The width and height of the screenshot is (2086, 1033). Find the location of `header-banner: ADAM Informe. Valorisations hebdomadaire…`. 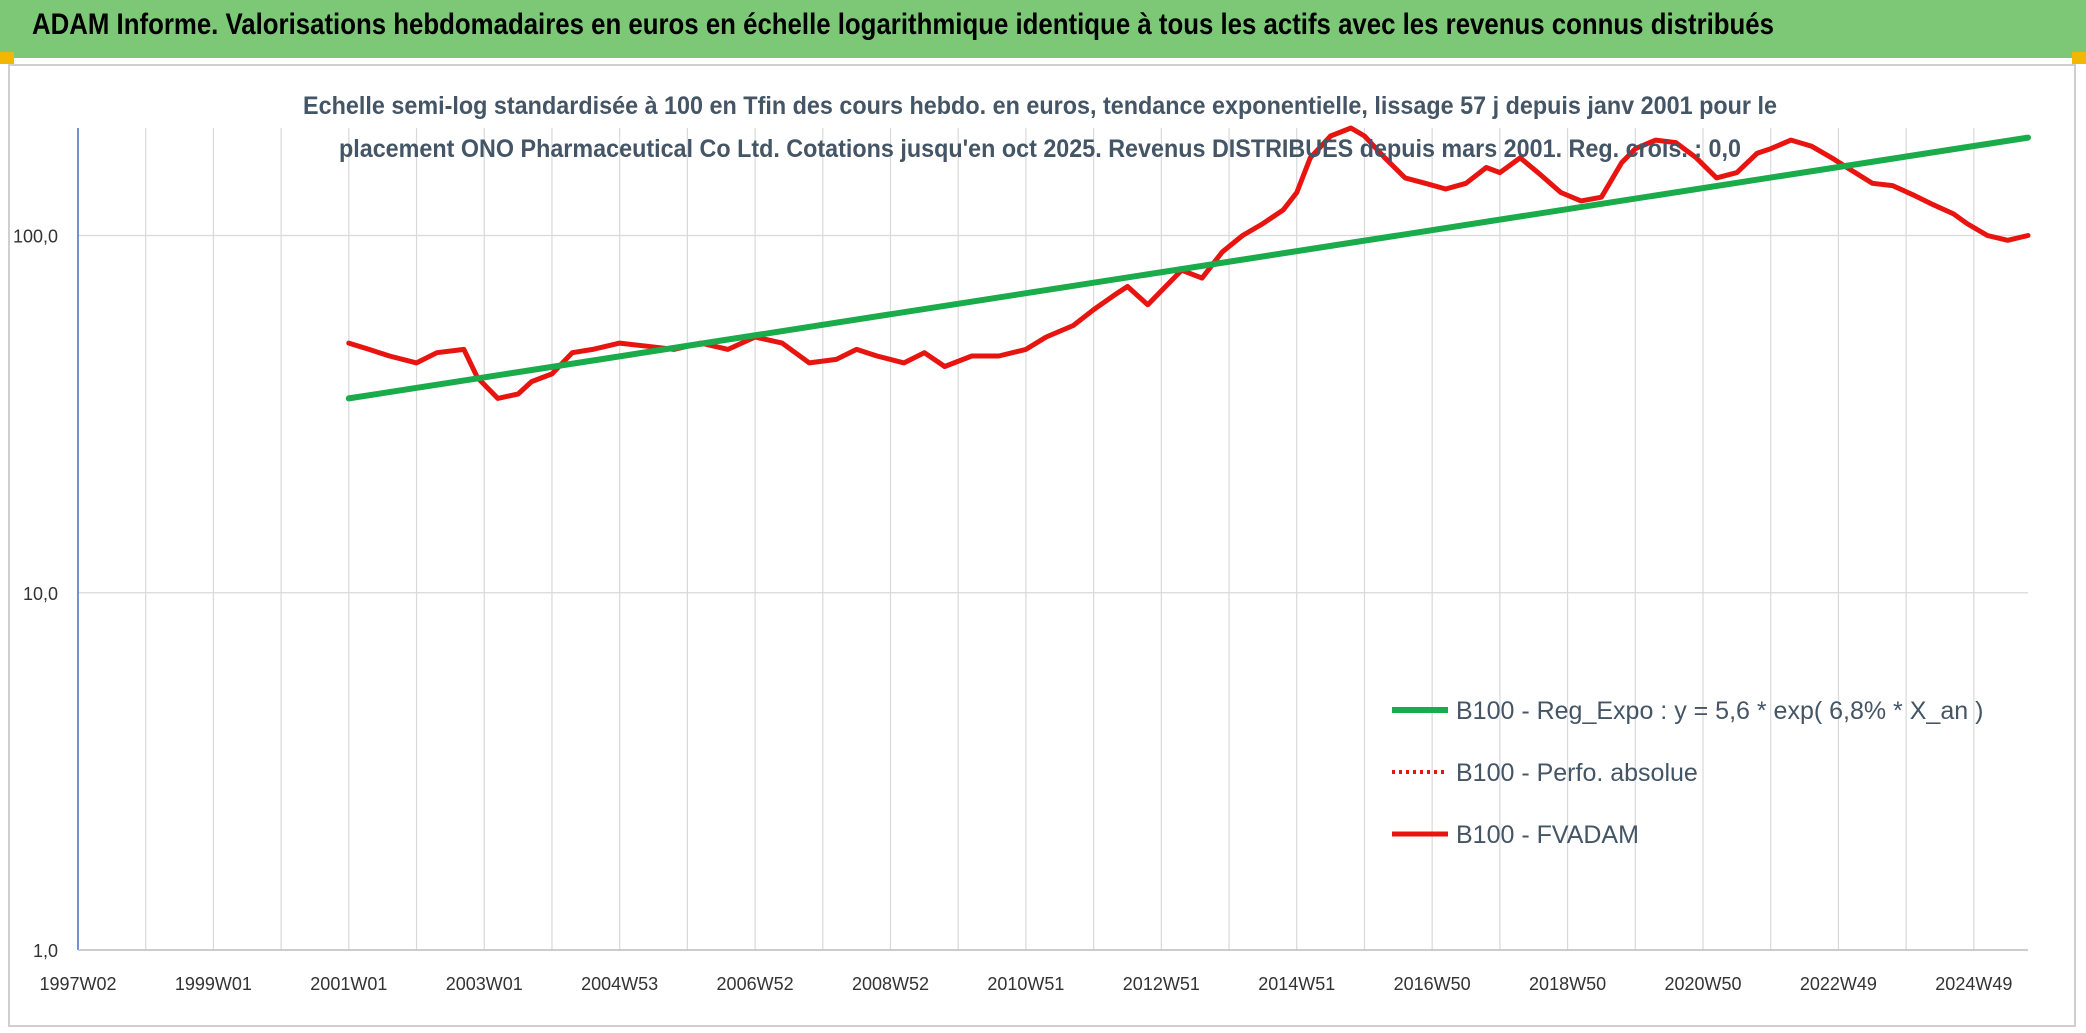

header-banner: ADAM Informe. Valorisations hebdomadaire… is located at coordinates (1043, 29).